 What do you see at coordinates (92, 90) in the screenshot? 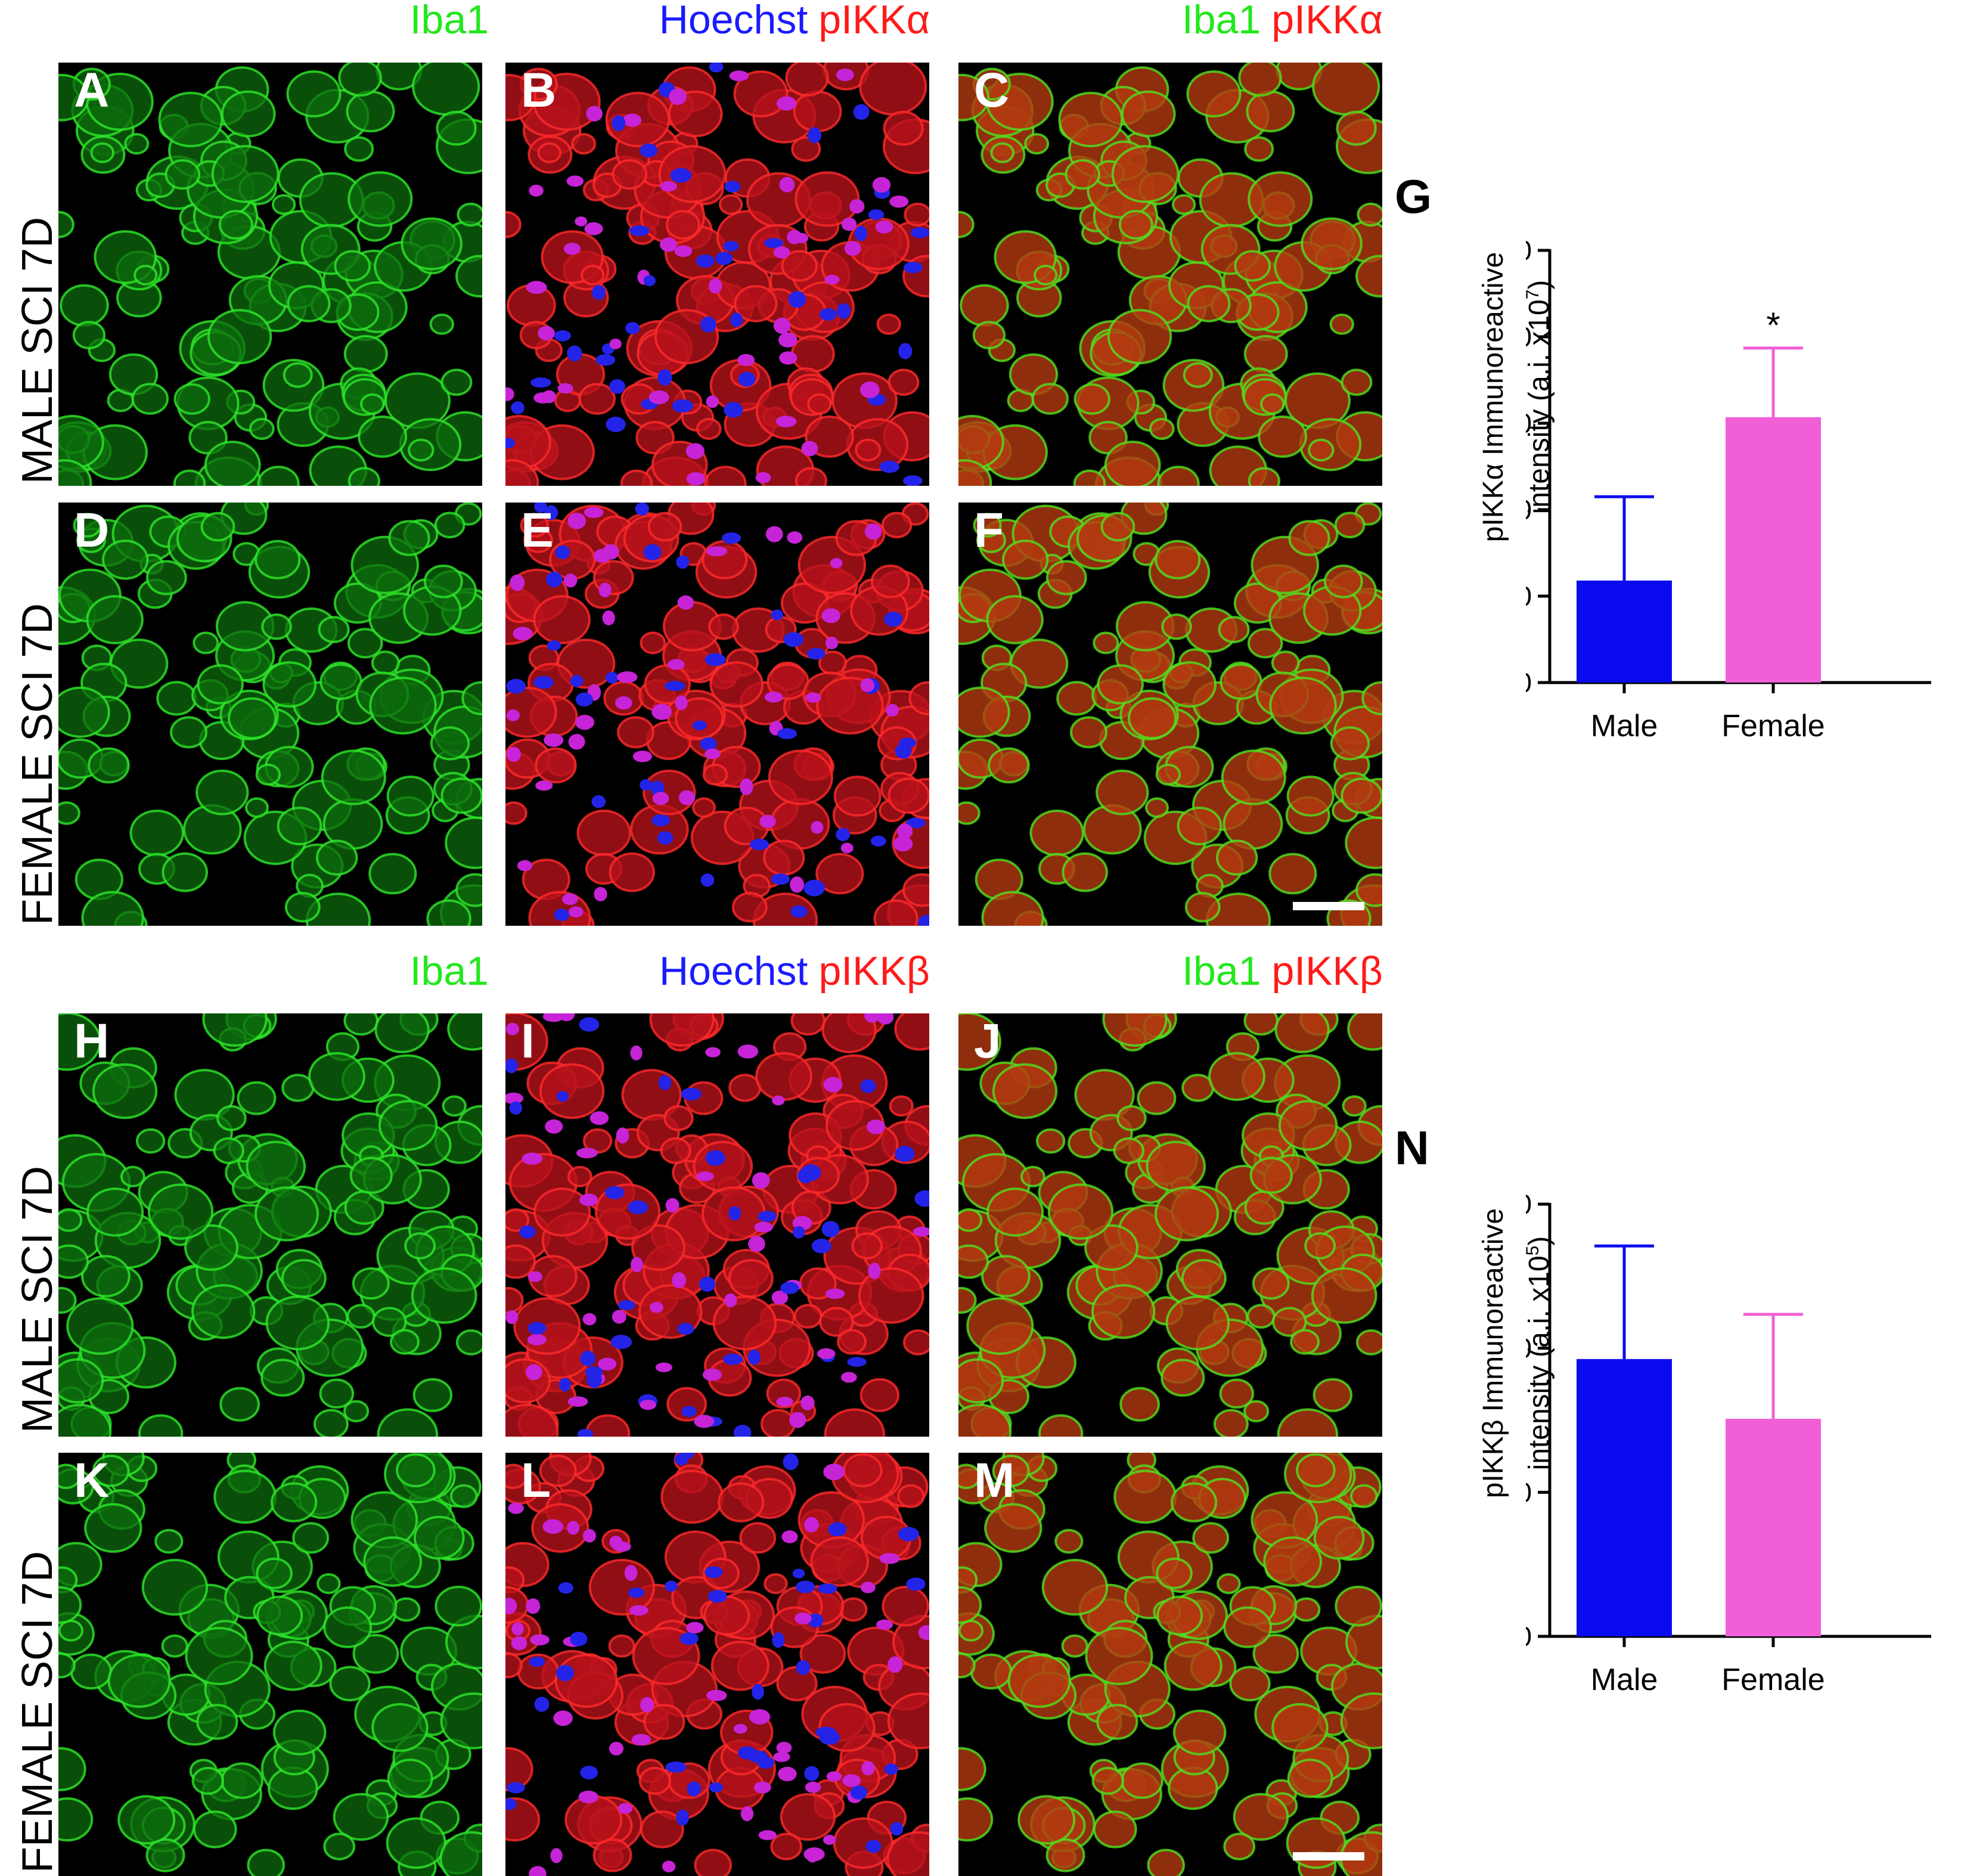
I see `panel-letter: A` at bounding box center [92, 90].